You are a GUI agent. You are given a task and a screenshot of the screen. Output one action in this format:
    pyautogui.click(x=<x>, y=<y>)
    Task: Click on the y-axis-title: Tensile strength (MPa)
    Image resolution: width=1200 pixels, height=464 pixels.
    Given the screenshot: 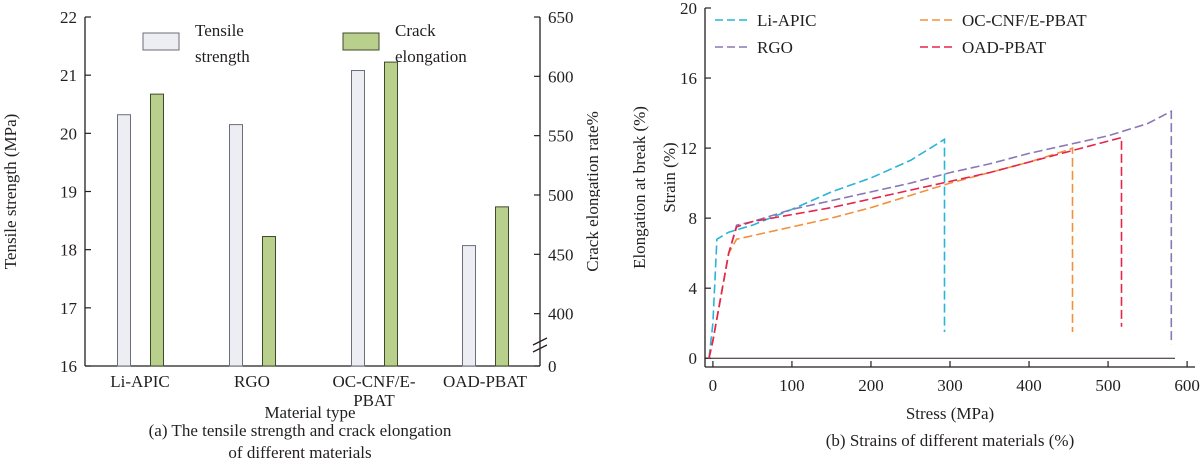 What is the action you would take?
    pyautogui.click(x=10, y=192)
    